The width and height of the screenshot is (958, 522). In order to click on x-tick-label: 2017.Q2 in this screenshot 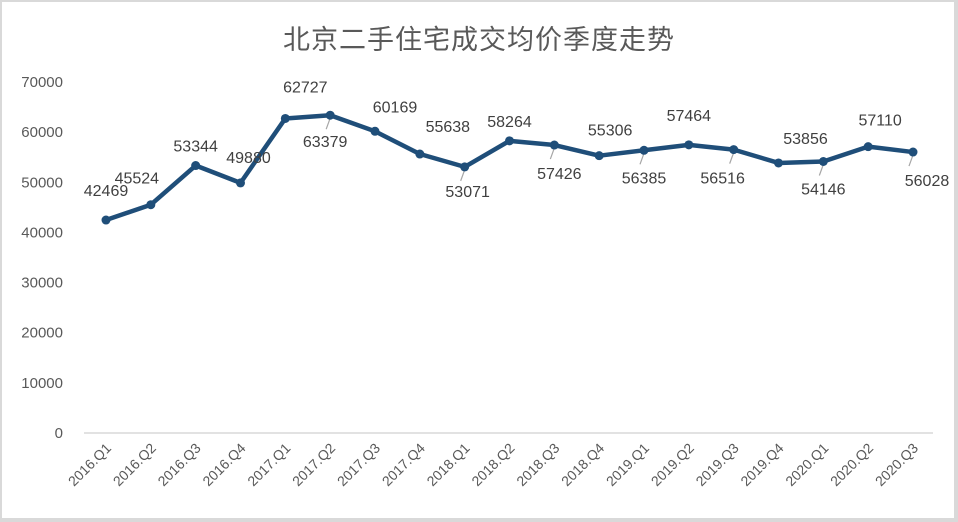, I will do `click(313, 464)`.